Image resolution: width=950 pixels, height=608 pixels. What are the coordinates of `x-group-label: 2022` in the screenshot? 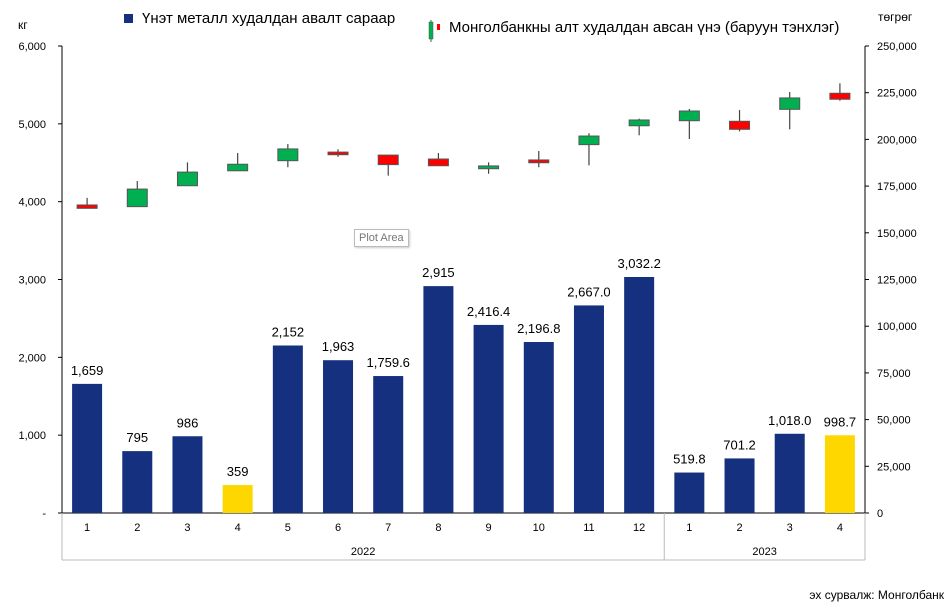 It's located at (363, 552).